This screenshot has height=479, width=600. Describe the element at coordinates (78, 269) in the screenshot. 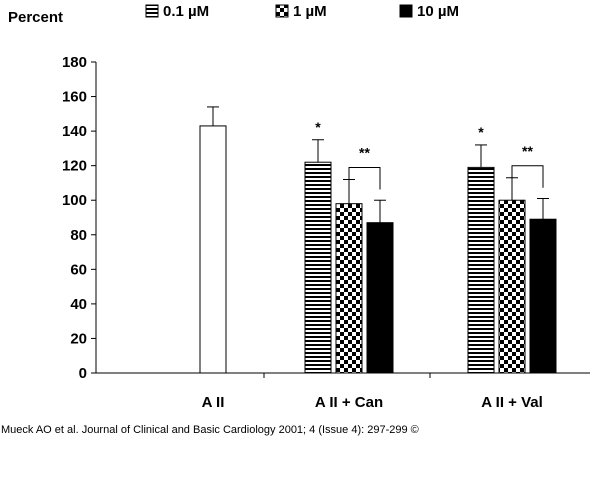

I see `y-tick-label: 60` at that location.